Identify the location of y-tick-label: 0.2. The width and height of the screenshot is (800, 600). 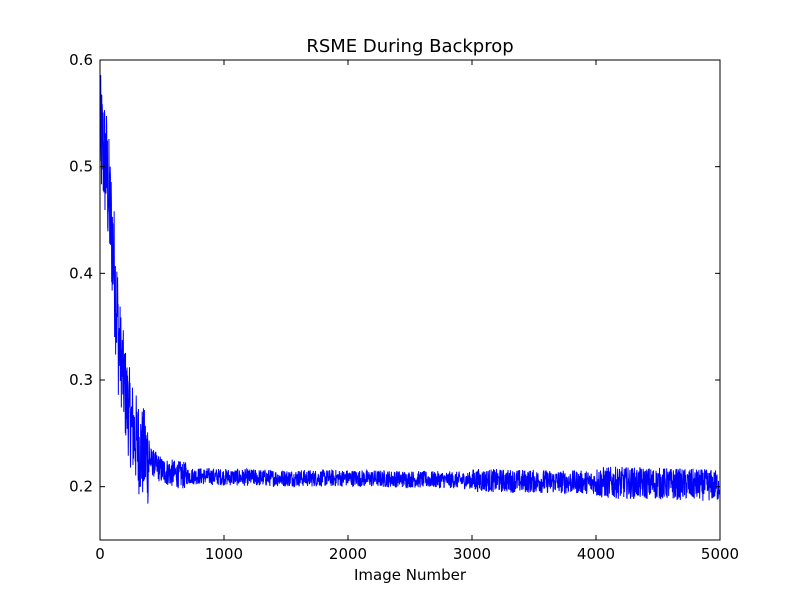
(81, 487).